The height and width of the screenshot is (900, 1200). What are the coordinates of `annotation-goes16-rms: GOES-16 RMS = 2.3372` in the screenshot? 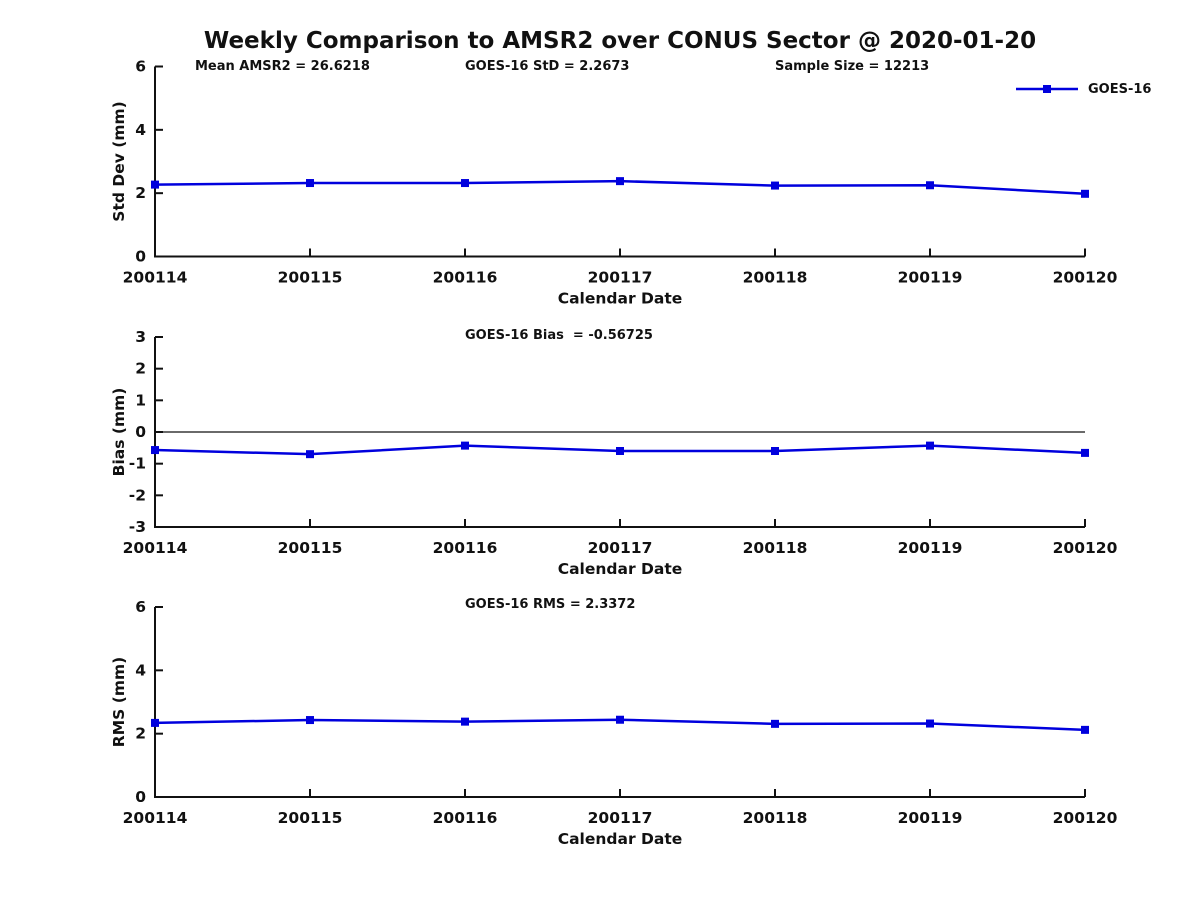 It's located at (550, 604).